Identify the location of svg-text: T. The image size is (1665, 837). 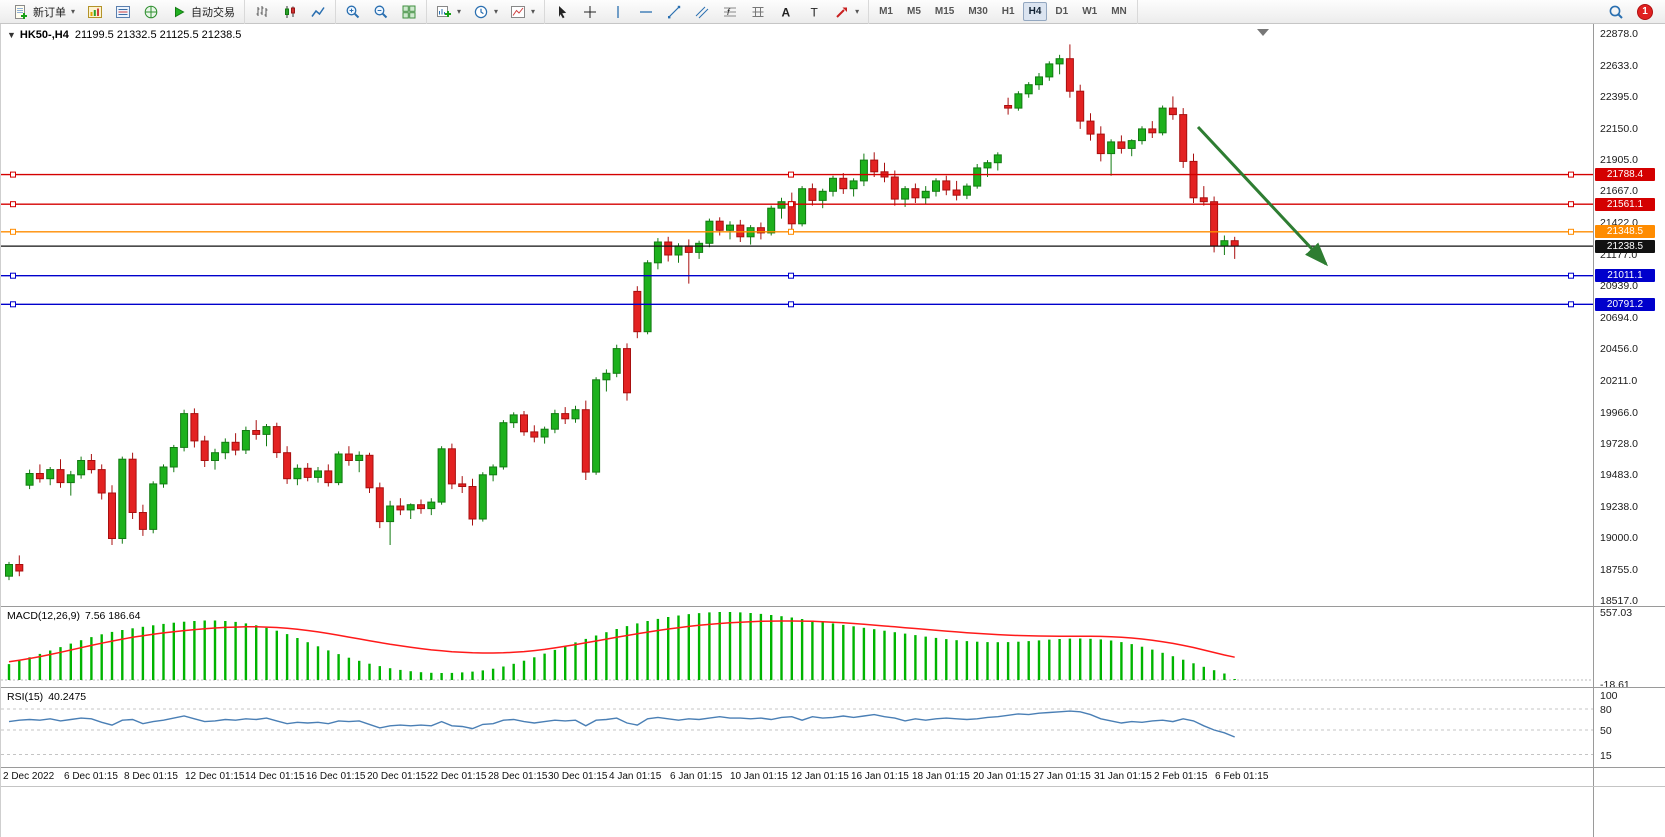
(815, 12).